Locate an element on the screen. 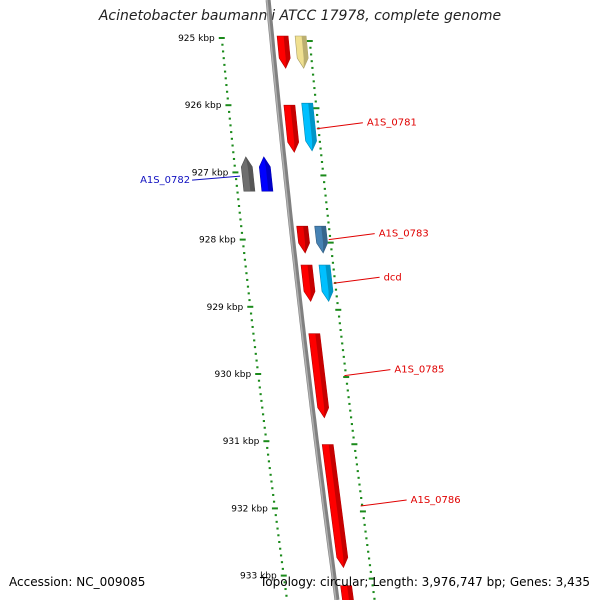  kbp-label: 933 kbp is located at coordinates (258, 577).